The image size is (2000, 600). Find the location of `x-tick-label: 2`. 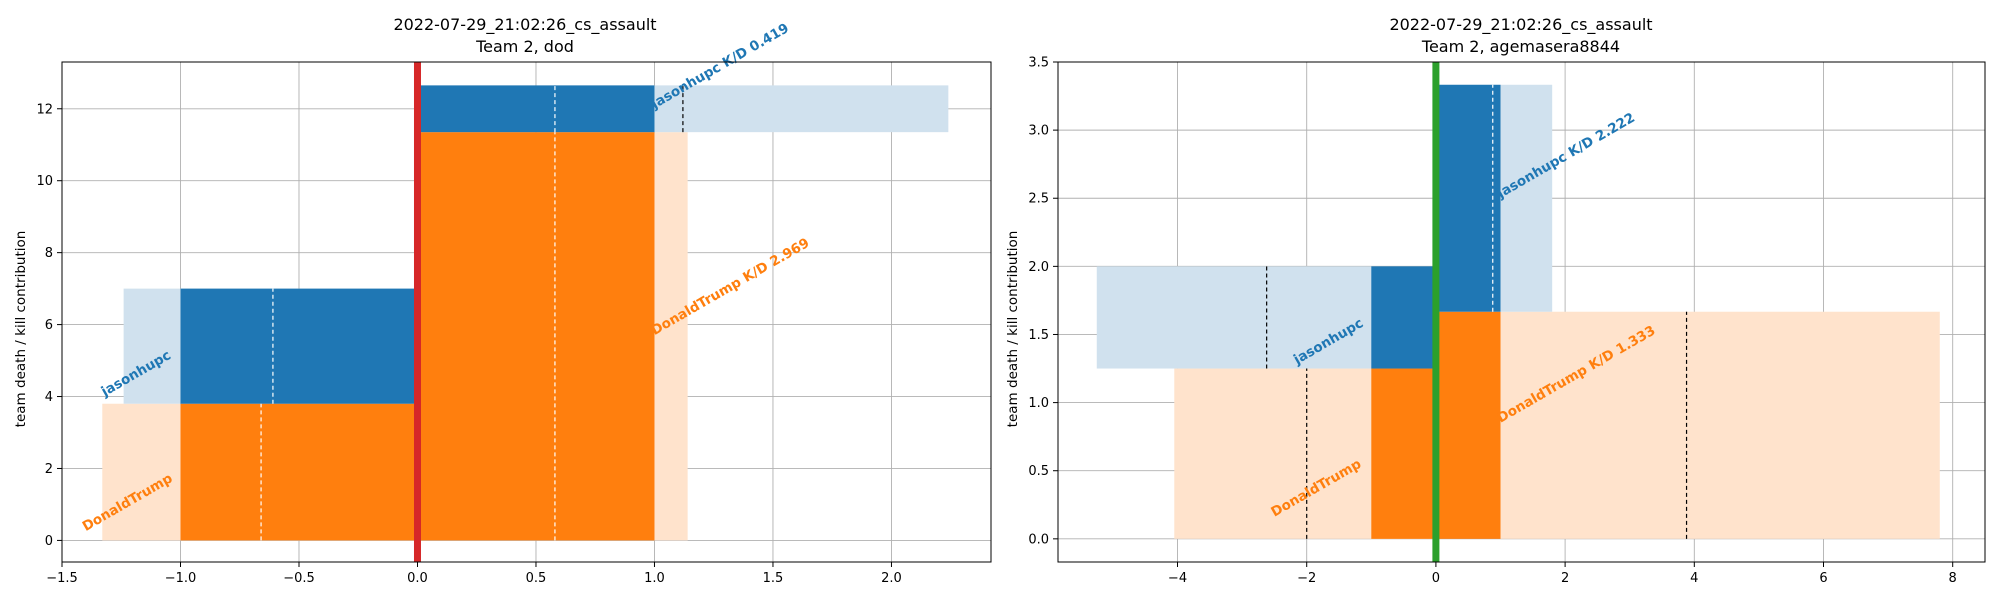

x-tick-label: 2 is located at coordinates (1565, 578).